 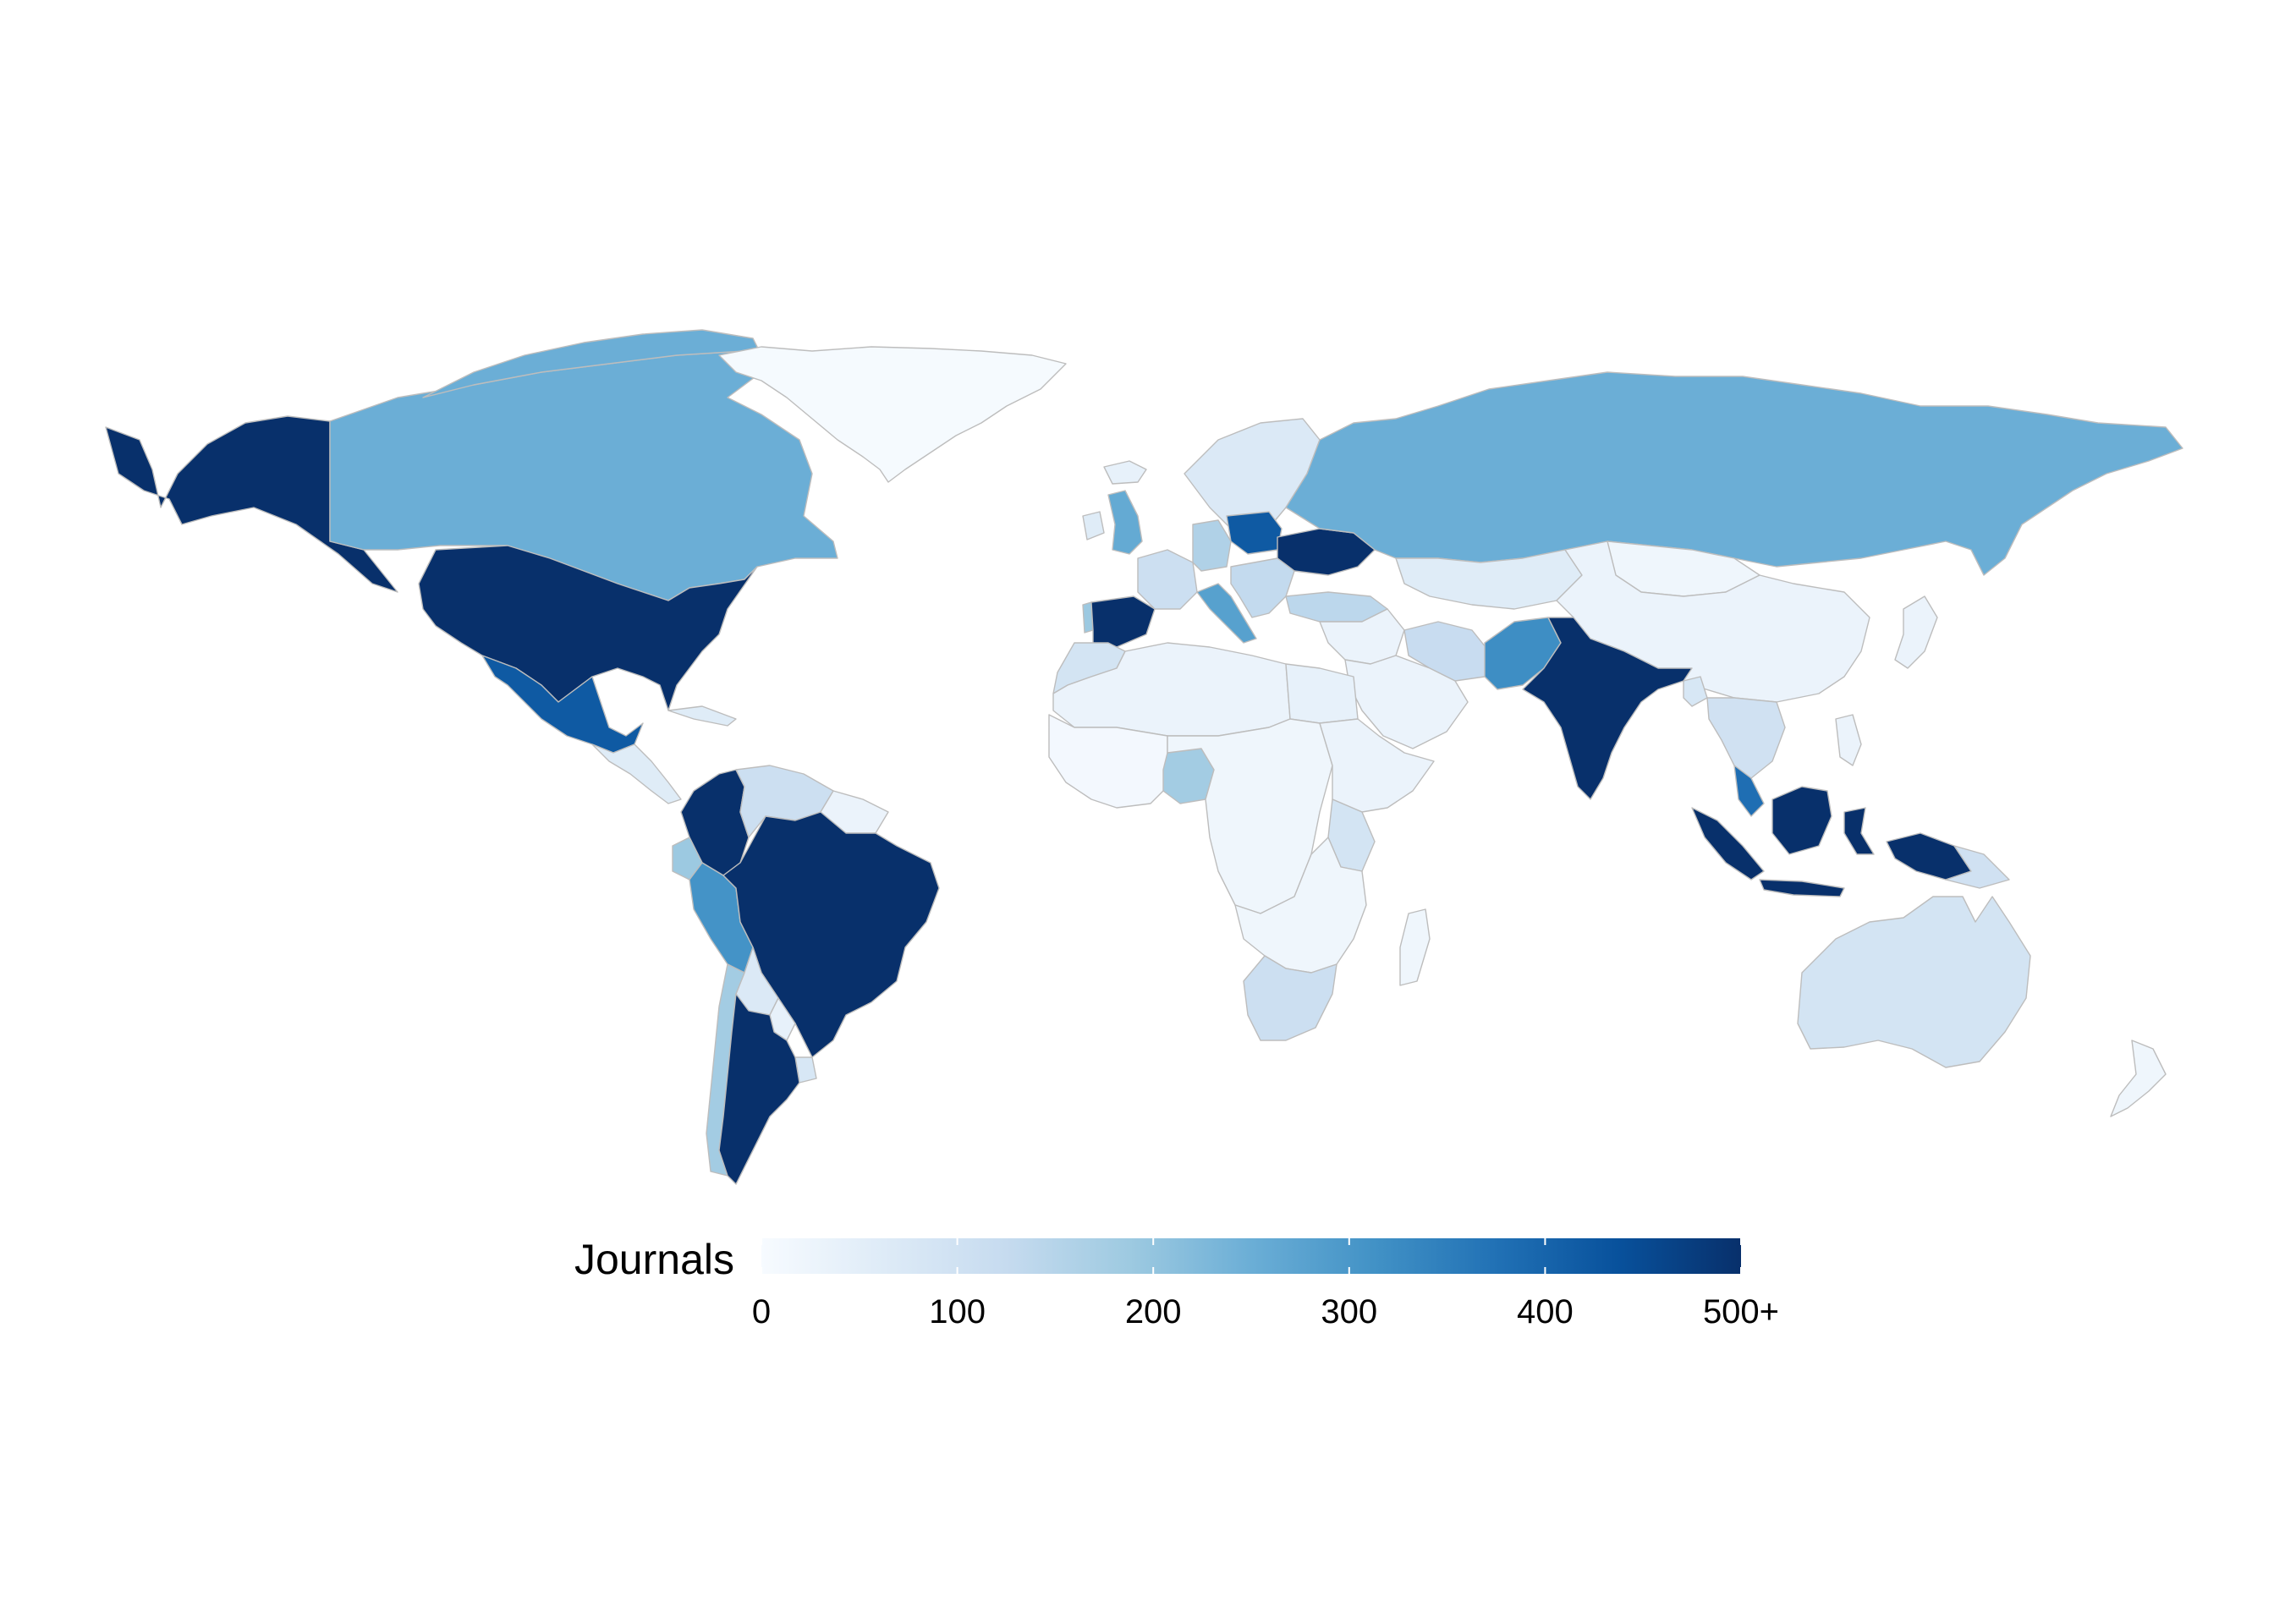 What do you see at coordinates (1415, 947) in the screenshot?
I see `region-madagascar` at bounding box center [1415, 947].